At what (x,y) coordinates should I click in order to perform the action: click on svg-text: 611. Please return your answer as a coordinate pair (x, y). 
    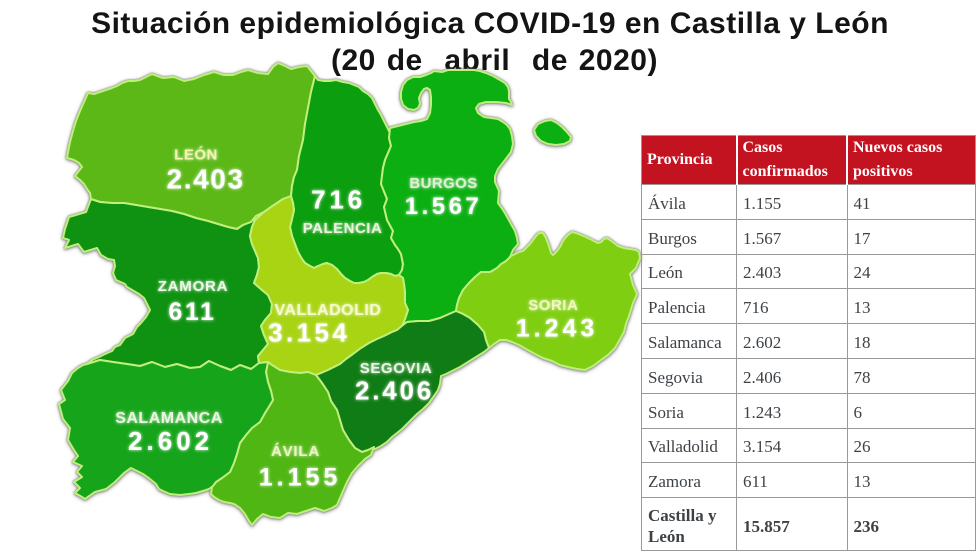
    Looking at the image, I should click on (192, 312).